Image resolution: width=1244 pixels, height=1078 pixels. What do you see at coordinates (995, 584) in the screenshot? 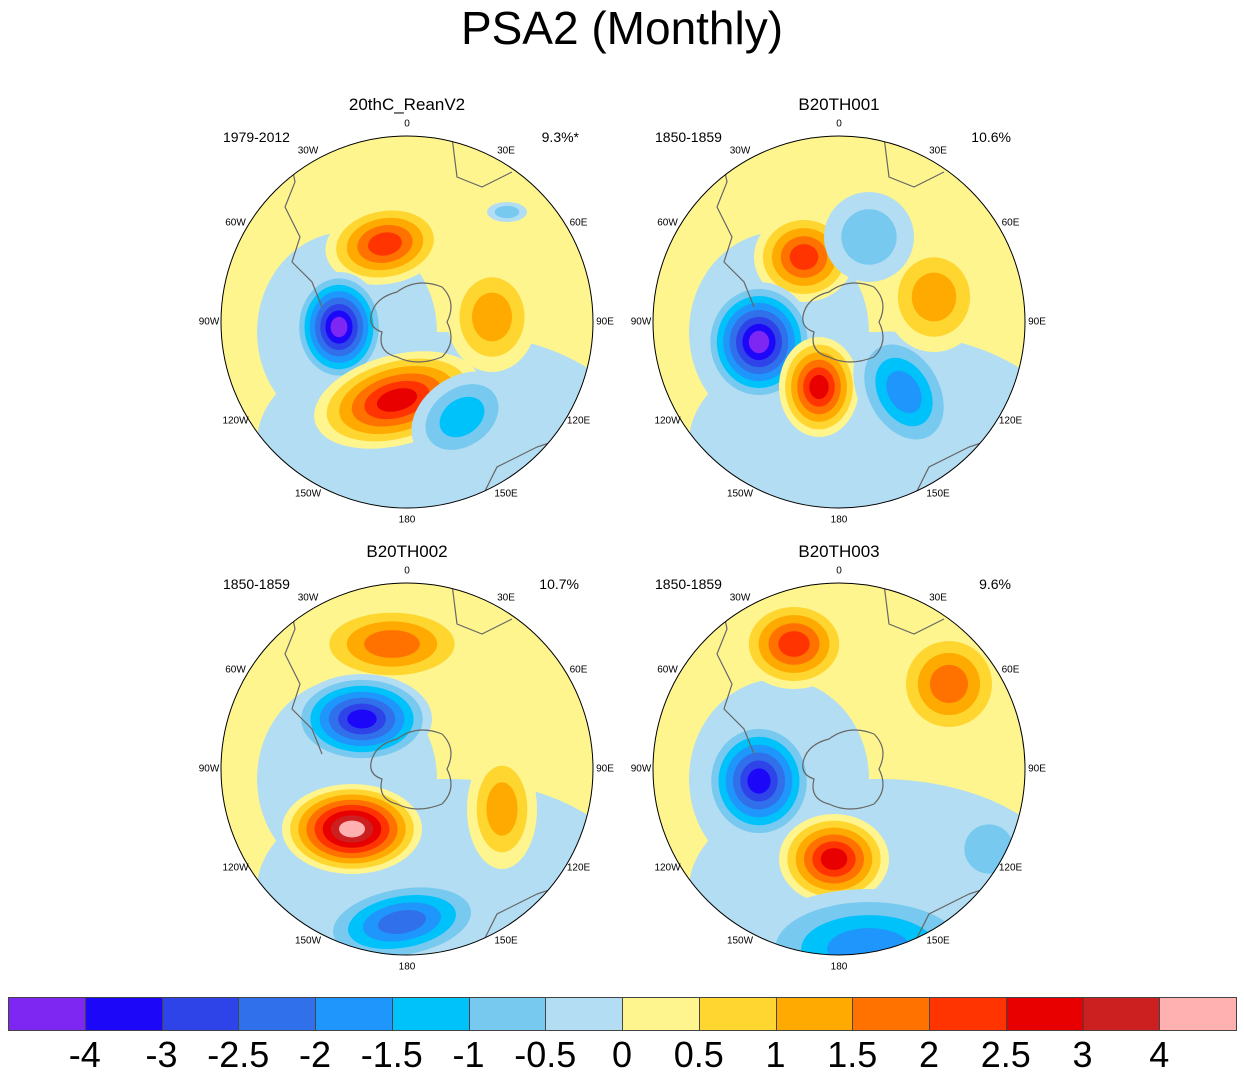
I see `panel-percent: 9.6%` at bounding box center [995, 584].